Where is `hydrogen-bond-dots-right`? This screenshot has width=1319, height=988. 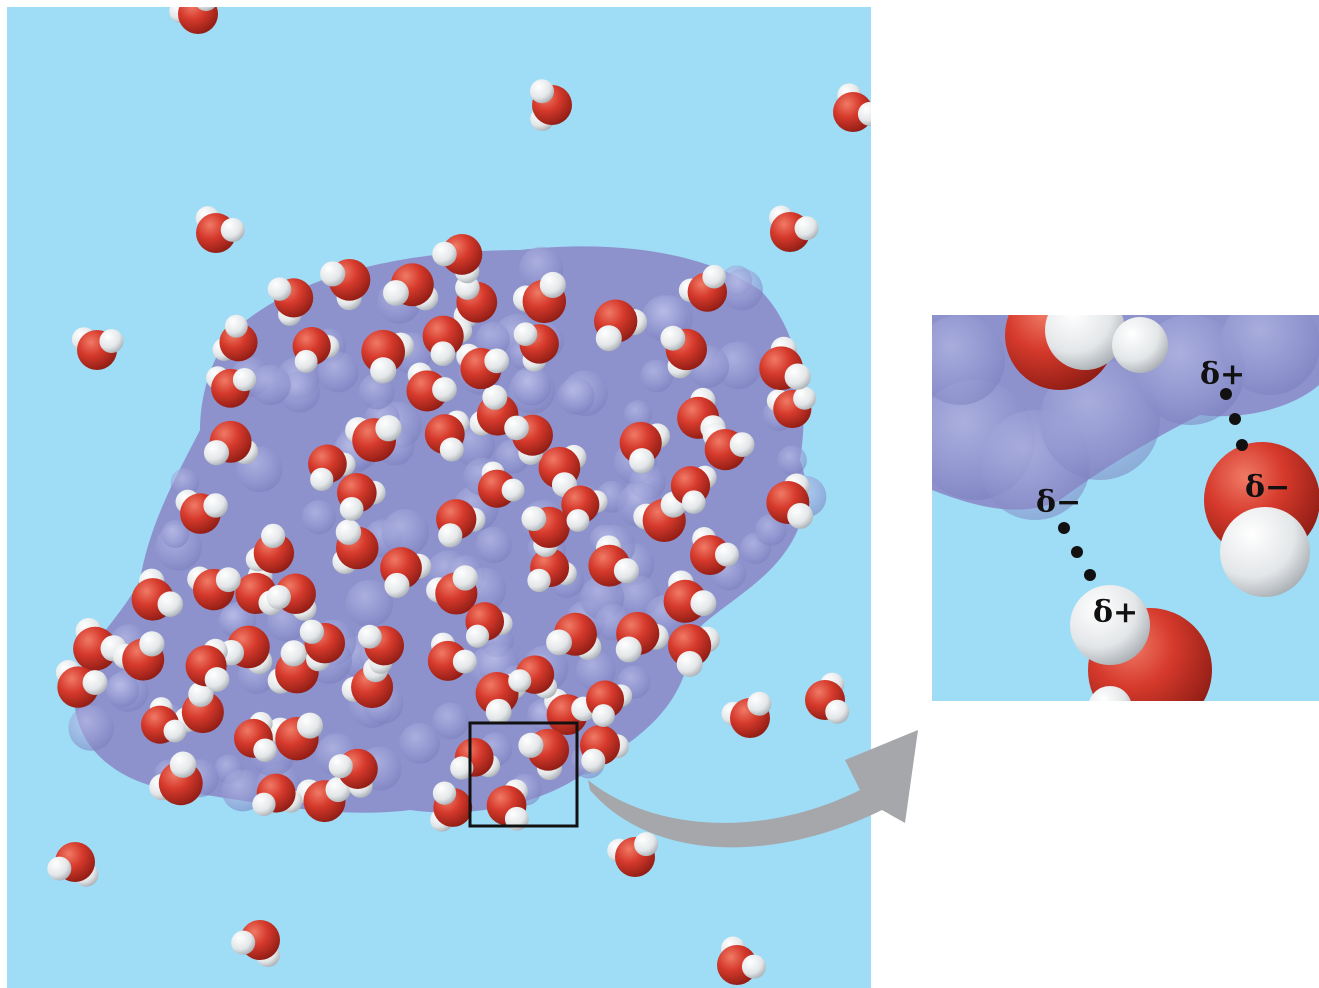
hydrogen-bond-dots-right is located at coordinates (1234, 419).